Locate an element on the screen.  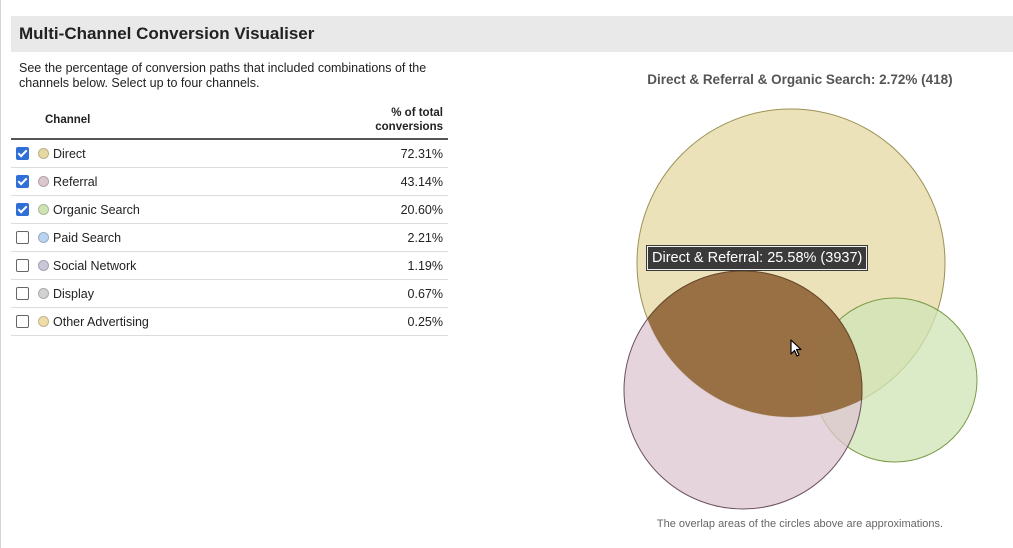
channel-row: Referral 43.14% is located at coordinates (229, 181).